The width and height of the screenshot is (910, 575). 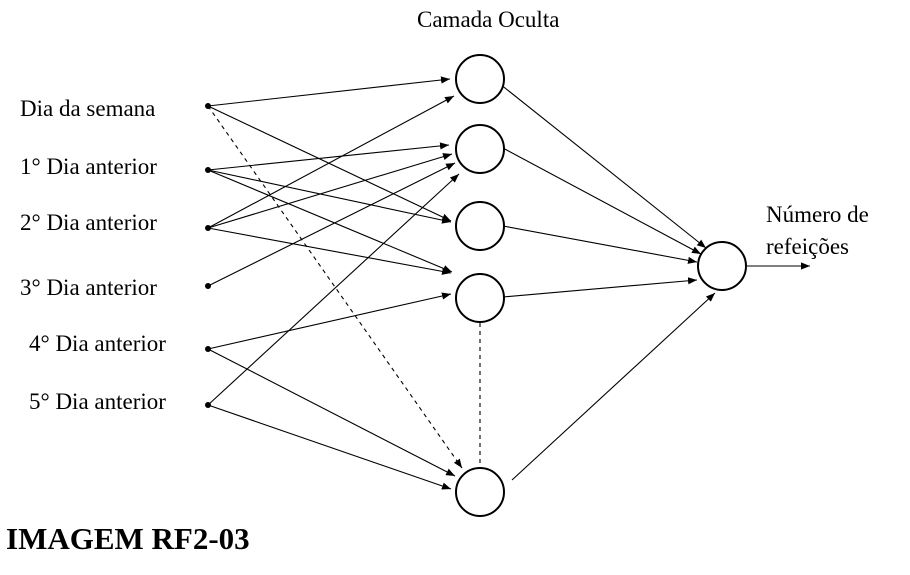 I want to click on edge-d2-h4, so click(x=329, y=251).